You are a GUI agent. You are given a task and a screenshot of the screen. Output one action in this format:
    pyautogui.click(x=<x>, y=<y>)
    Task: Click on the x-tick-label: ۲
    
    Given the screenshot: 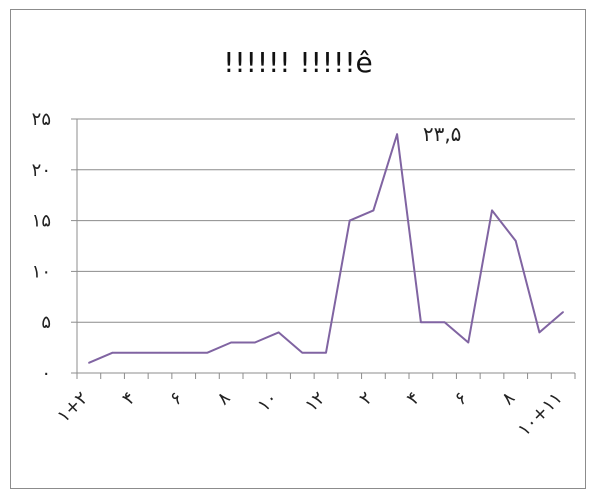 What is the action you would take?
    pyautogui.click(x=366, y=399)
    